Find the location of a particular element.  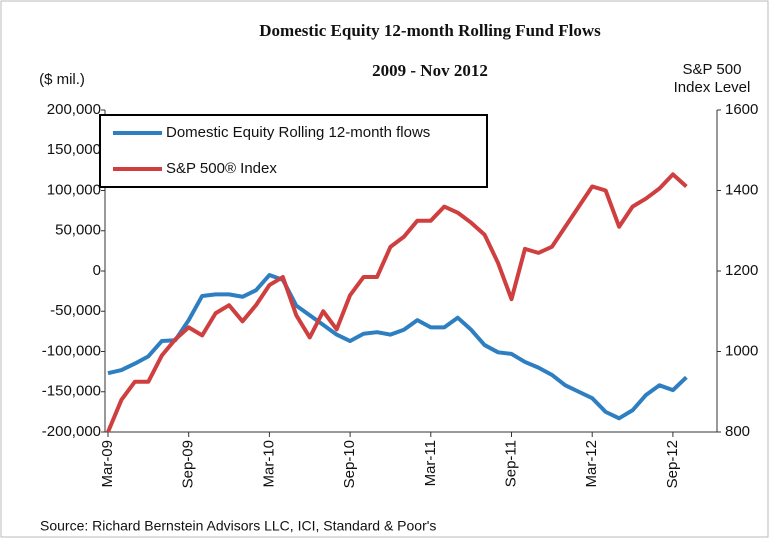

x-tick-label: Sep-11 is located at coordinates (510, 463).